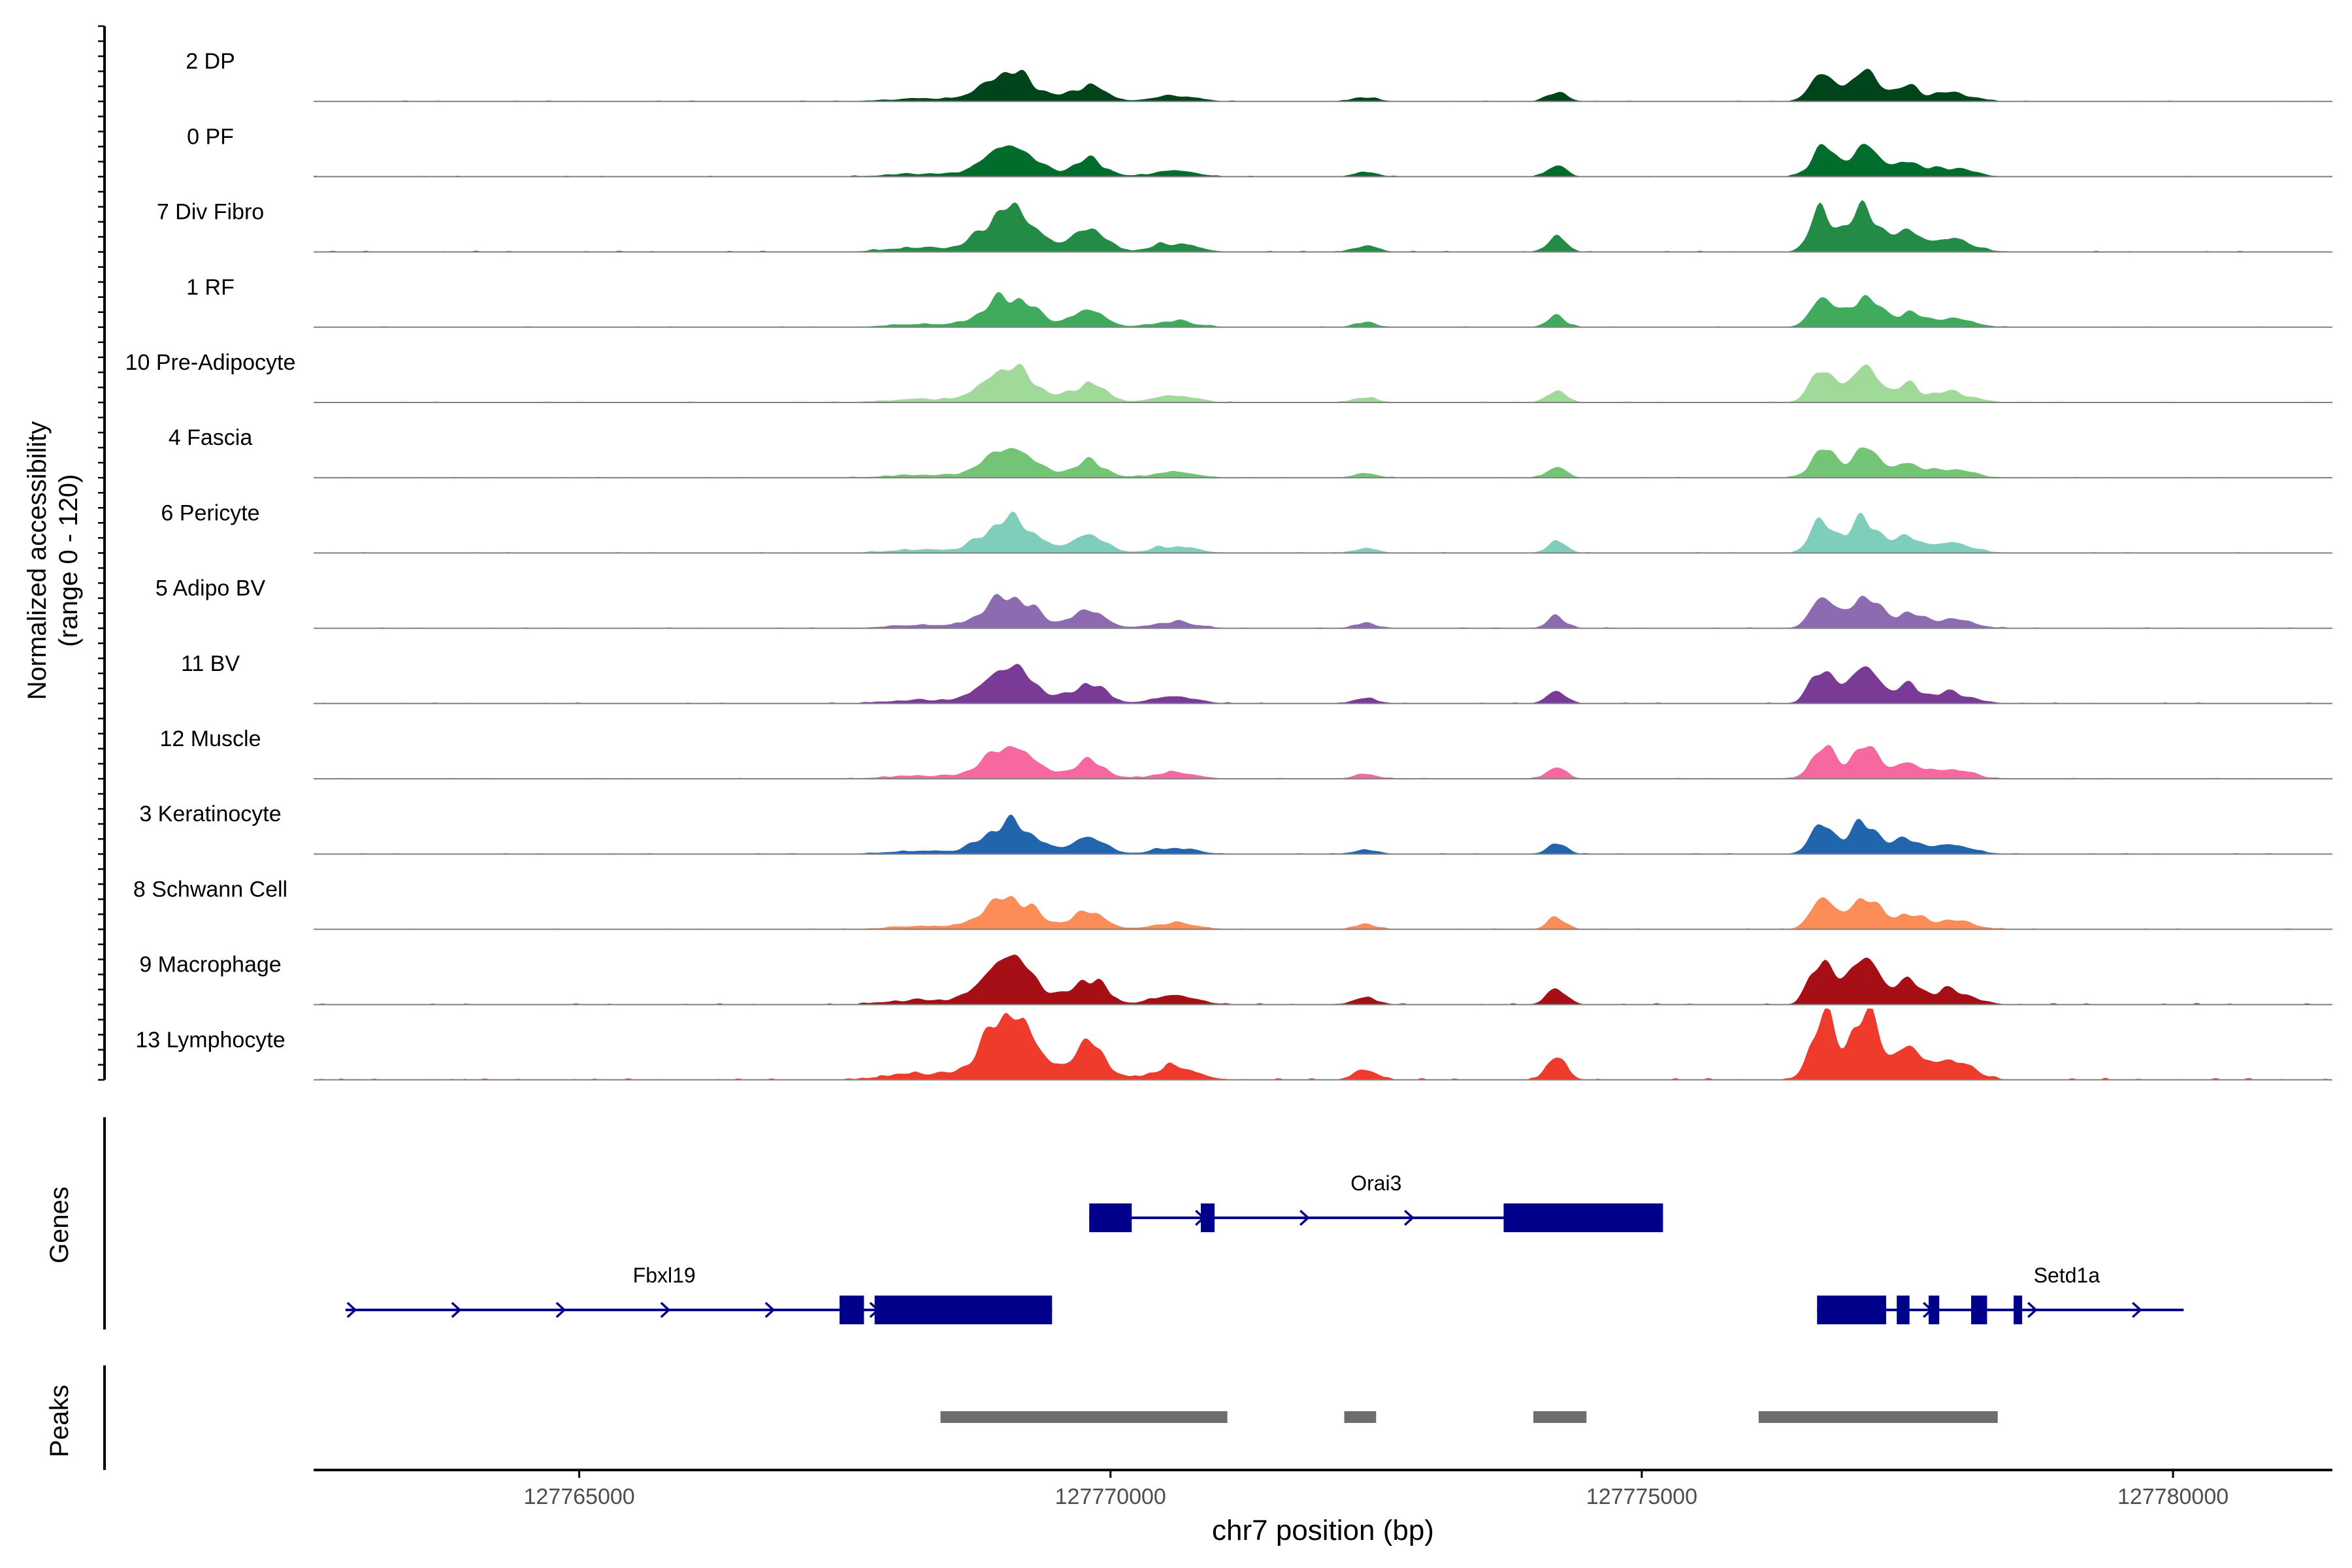  What do you see at coordinates (210, 889) in the screenshot?
I see `track-label: 8 Schwann Cell` at bounding box center [210, 889].